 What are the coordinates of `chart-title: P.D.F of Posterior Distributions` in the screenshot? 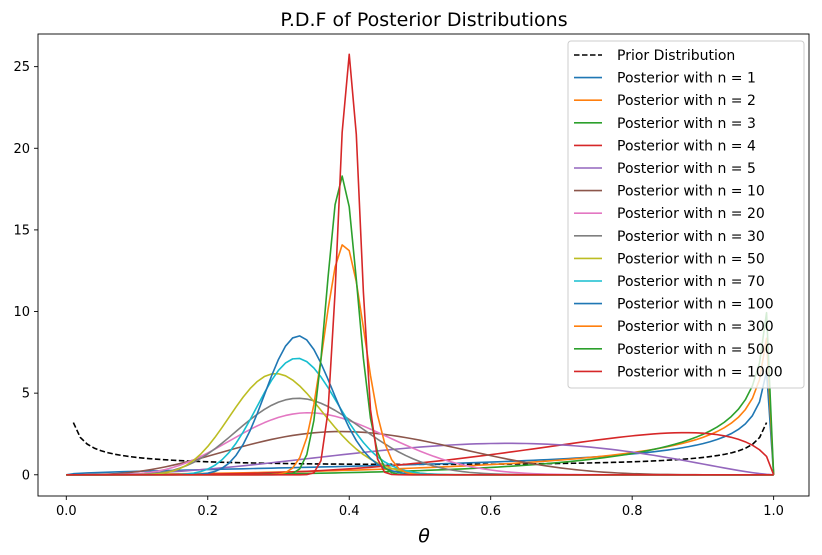 It's located at (423, 20).